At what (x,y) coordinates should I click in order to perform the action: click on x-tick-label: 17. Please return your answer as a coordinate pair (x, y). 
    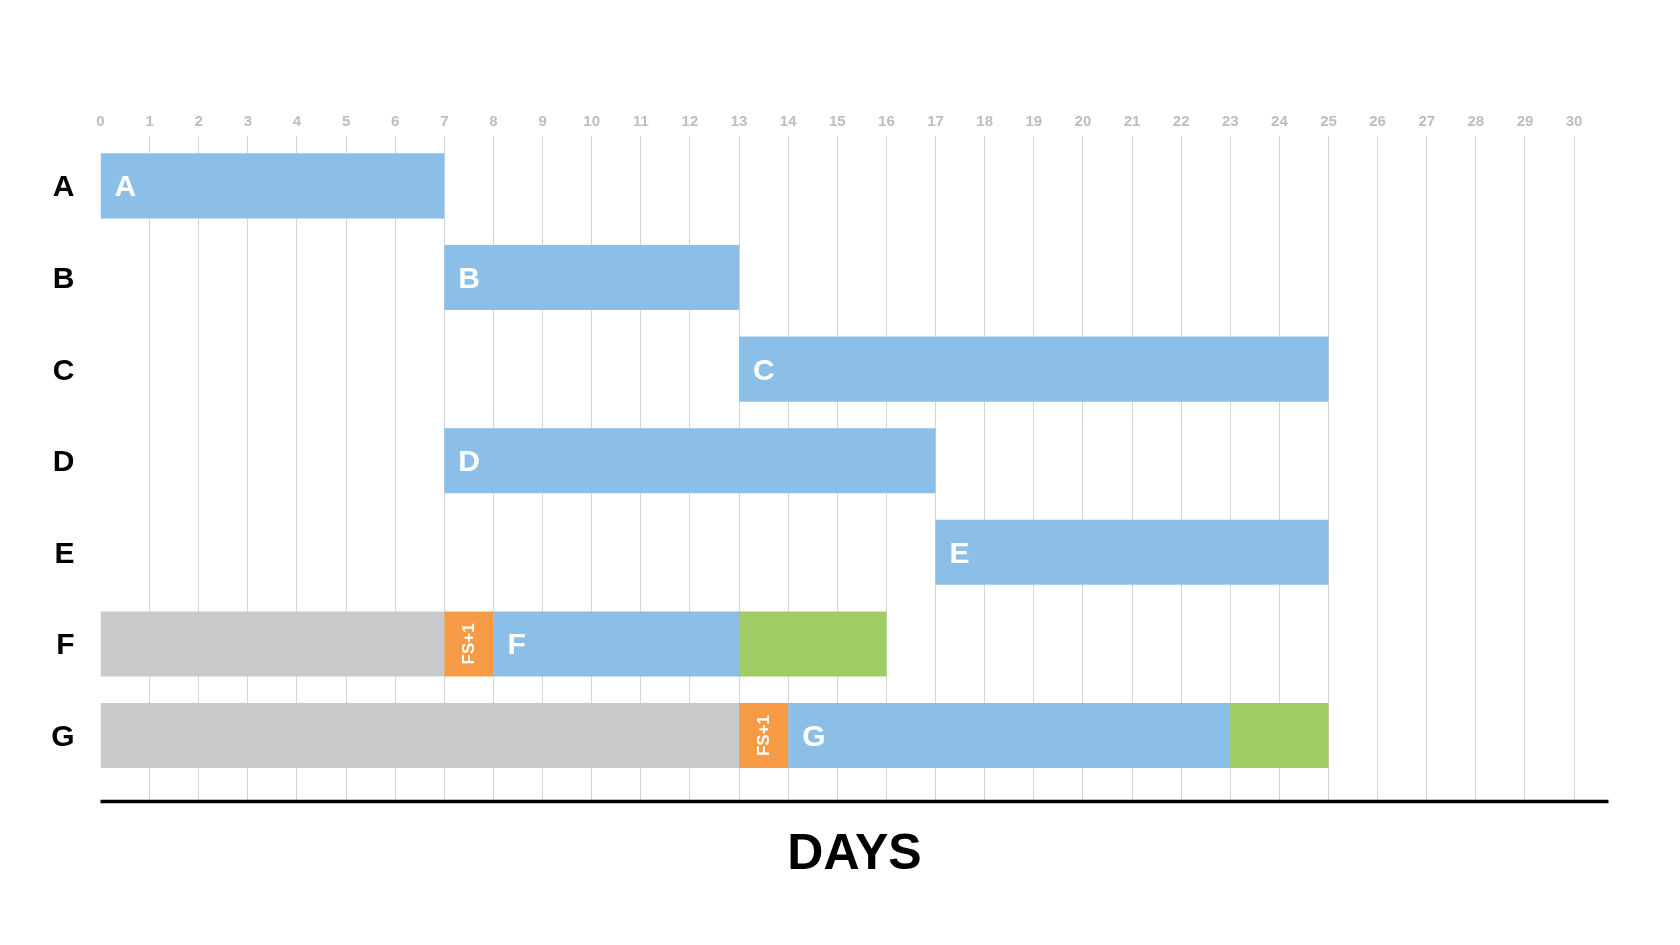
    Looking at the image, I should click on (935, 120).